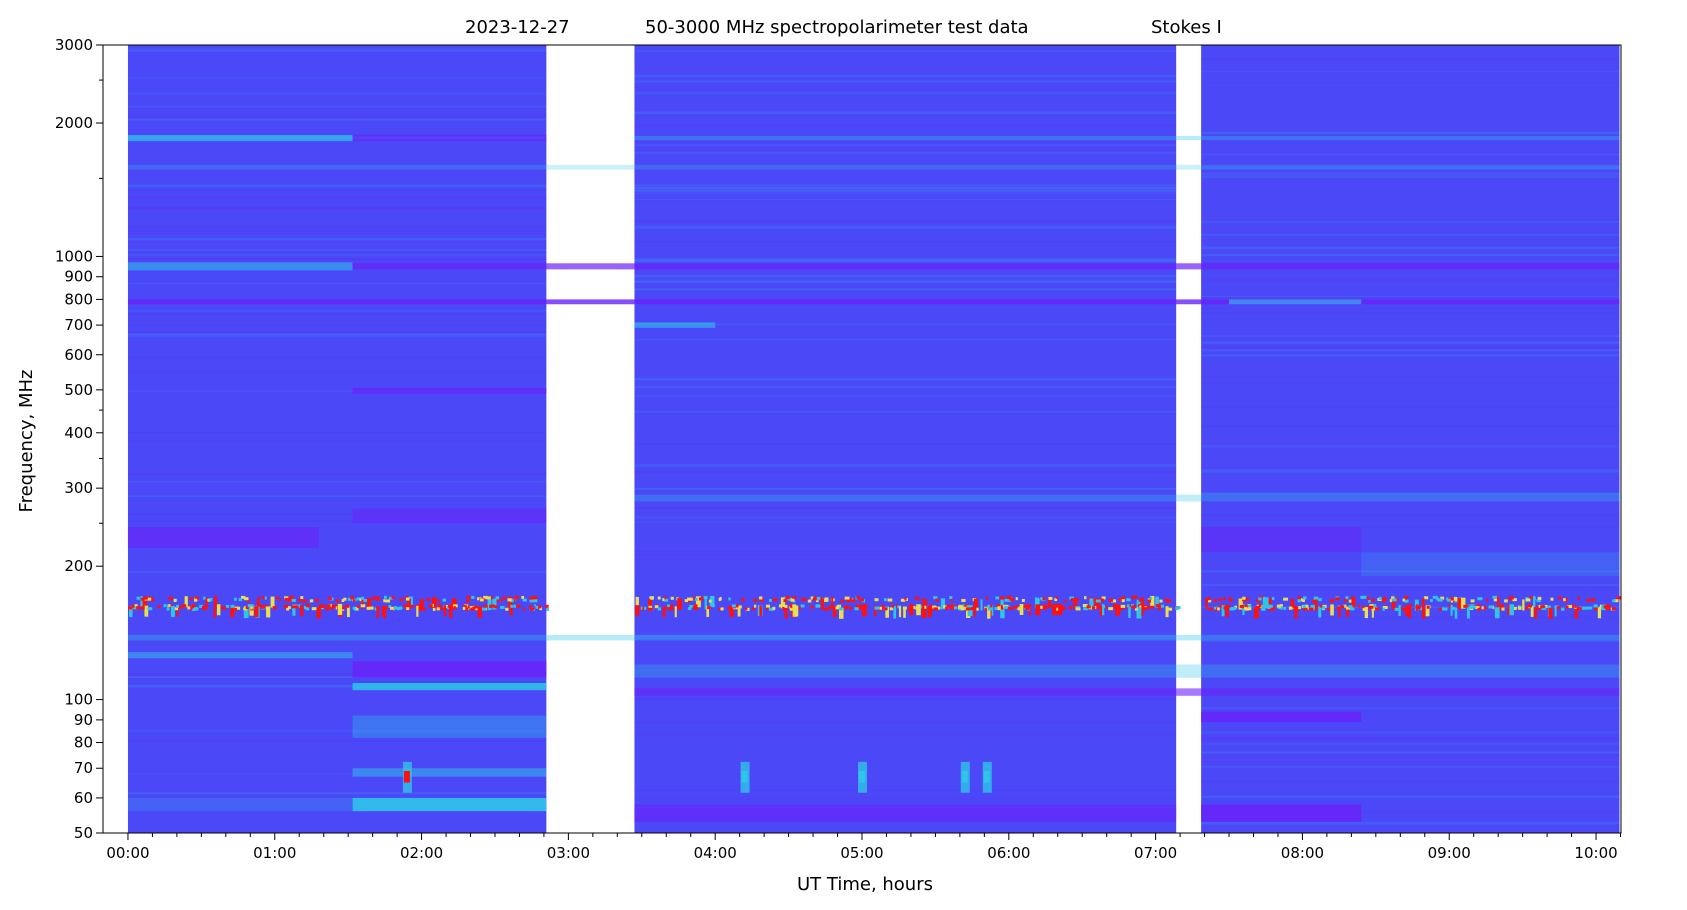 Image resolution: width=1687 pixels, height=910 pixels. What do you see at coordinates (715, 853) in the screenshot?
I see `x-tick-label: 04:00` at bounding box center [715, 853].